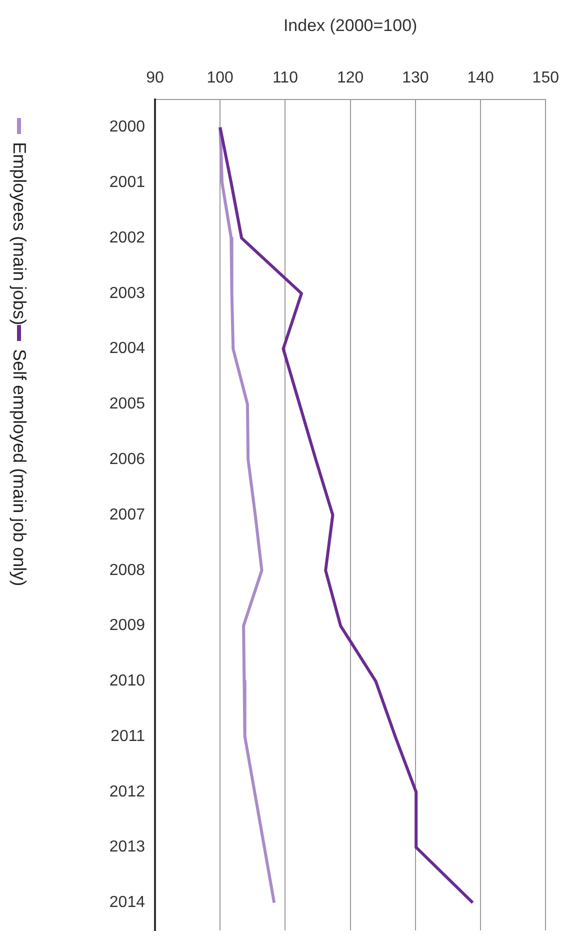 The image size is (571, 950). I want to click on y-tick-label: 2014, so click(127, 903).